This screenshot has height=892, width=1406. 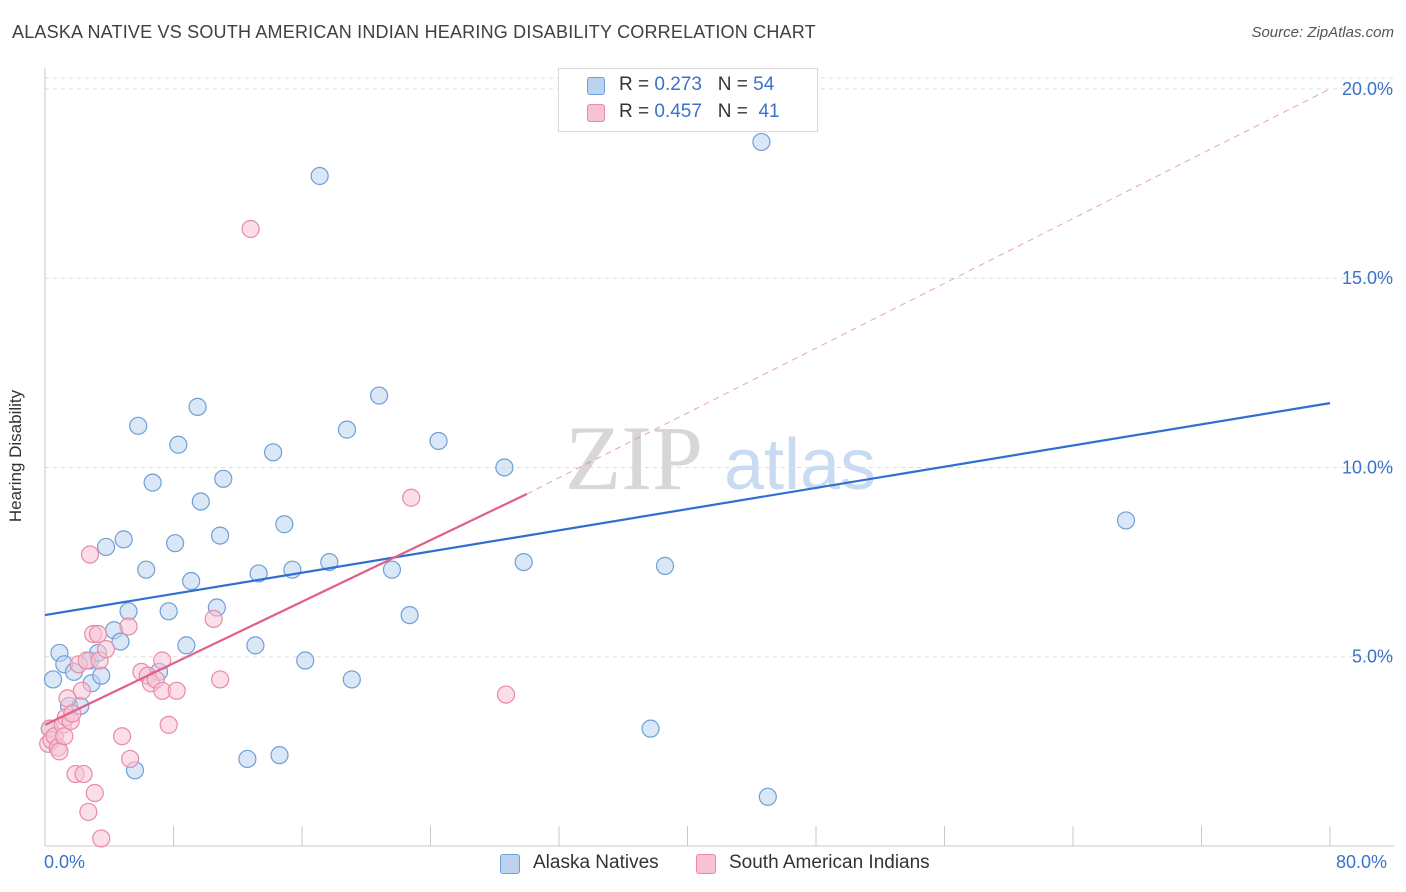 What do you see at coordinates (800, 465) in the screenshot?
I see `watermark-atlas: atlas` at bounding box center [800, 465].